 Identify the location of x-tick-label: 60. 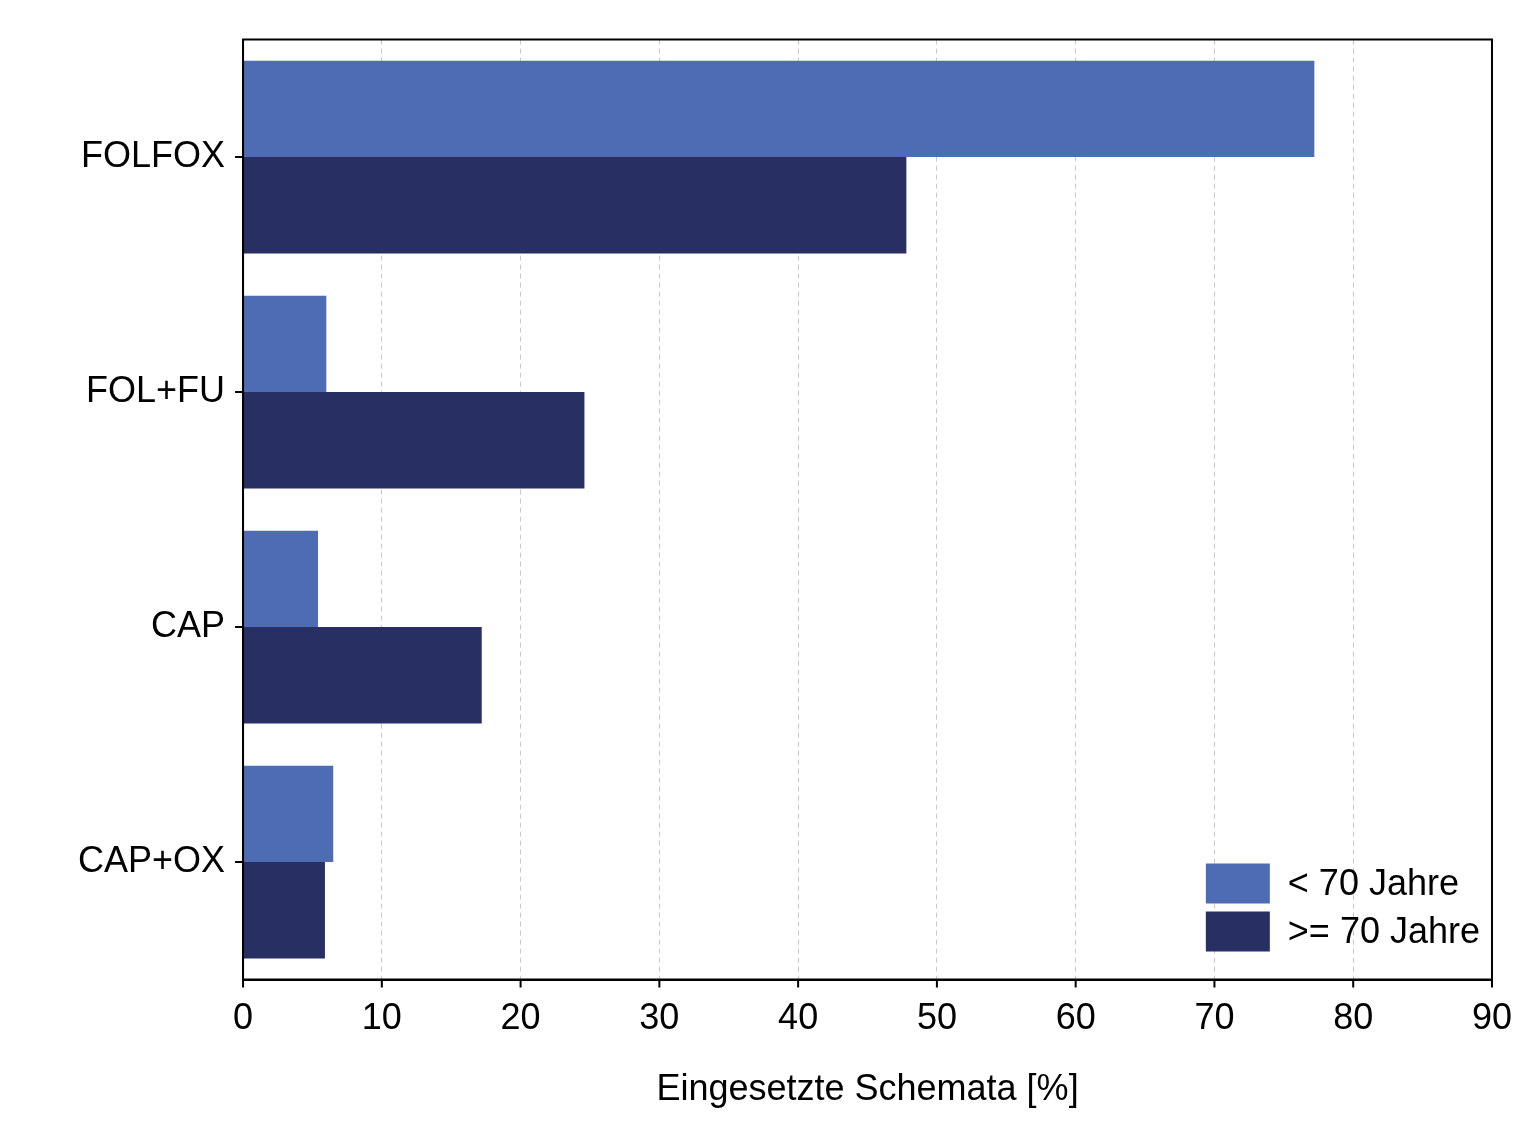
(1075, 1017).